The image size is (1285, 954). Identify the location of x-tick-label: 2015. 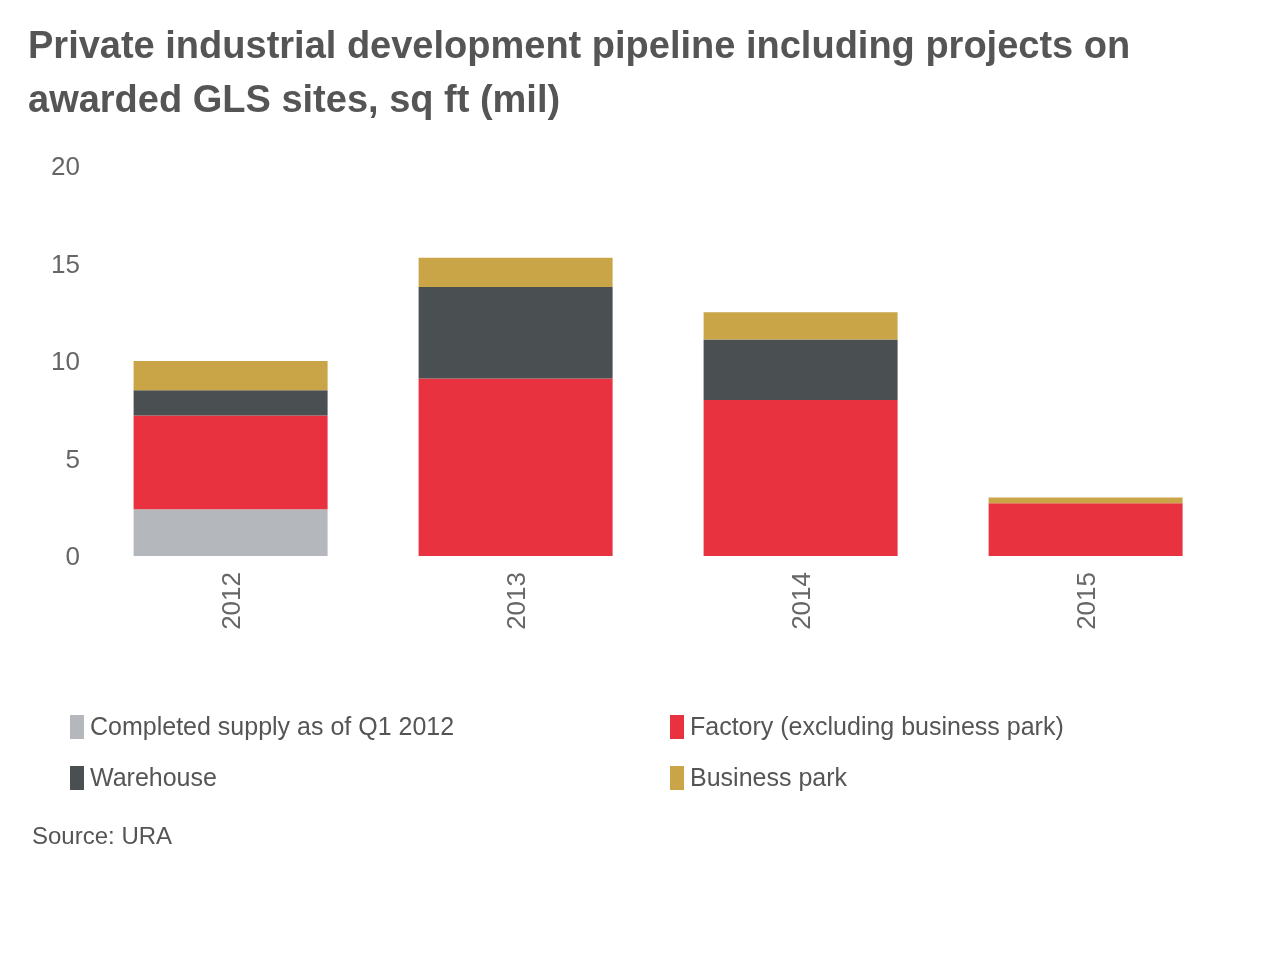
(1085, 601).